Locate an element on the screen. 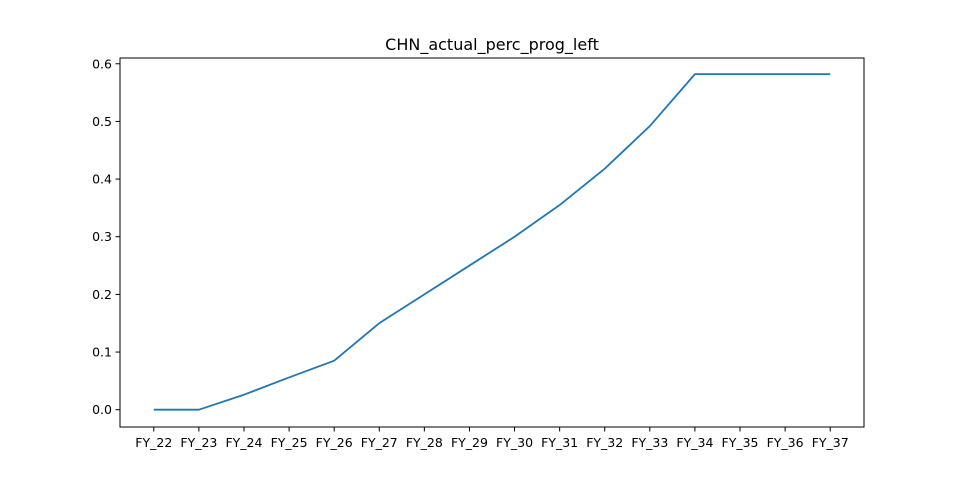  x-tick-label: FY_30 is located at coordinates (514, 442).